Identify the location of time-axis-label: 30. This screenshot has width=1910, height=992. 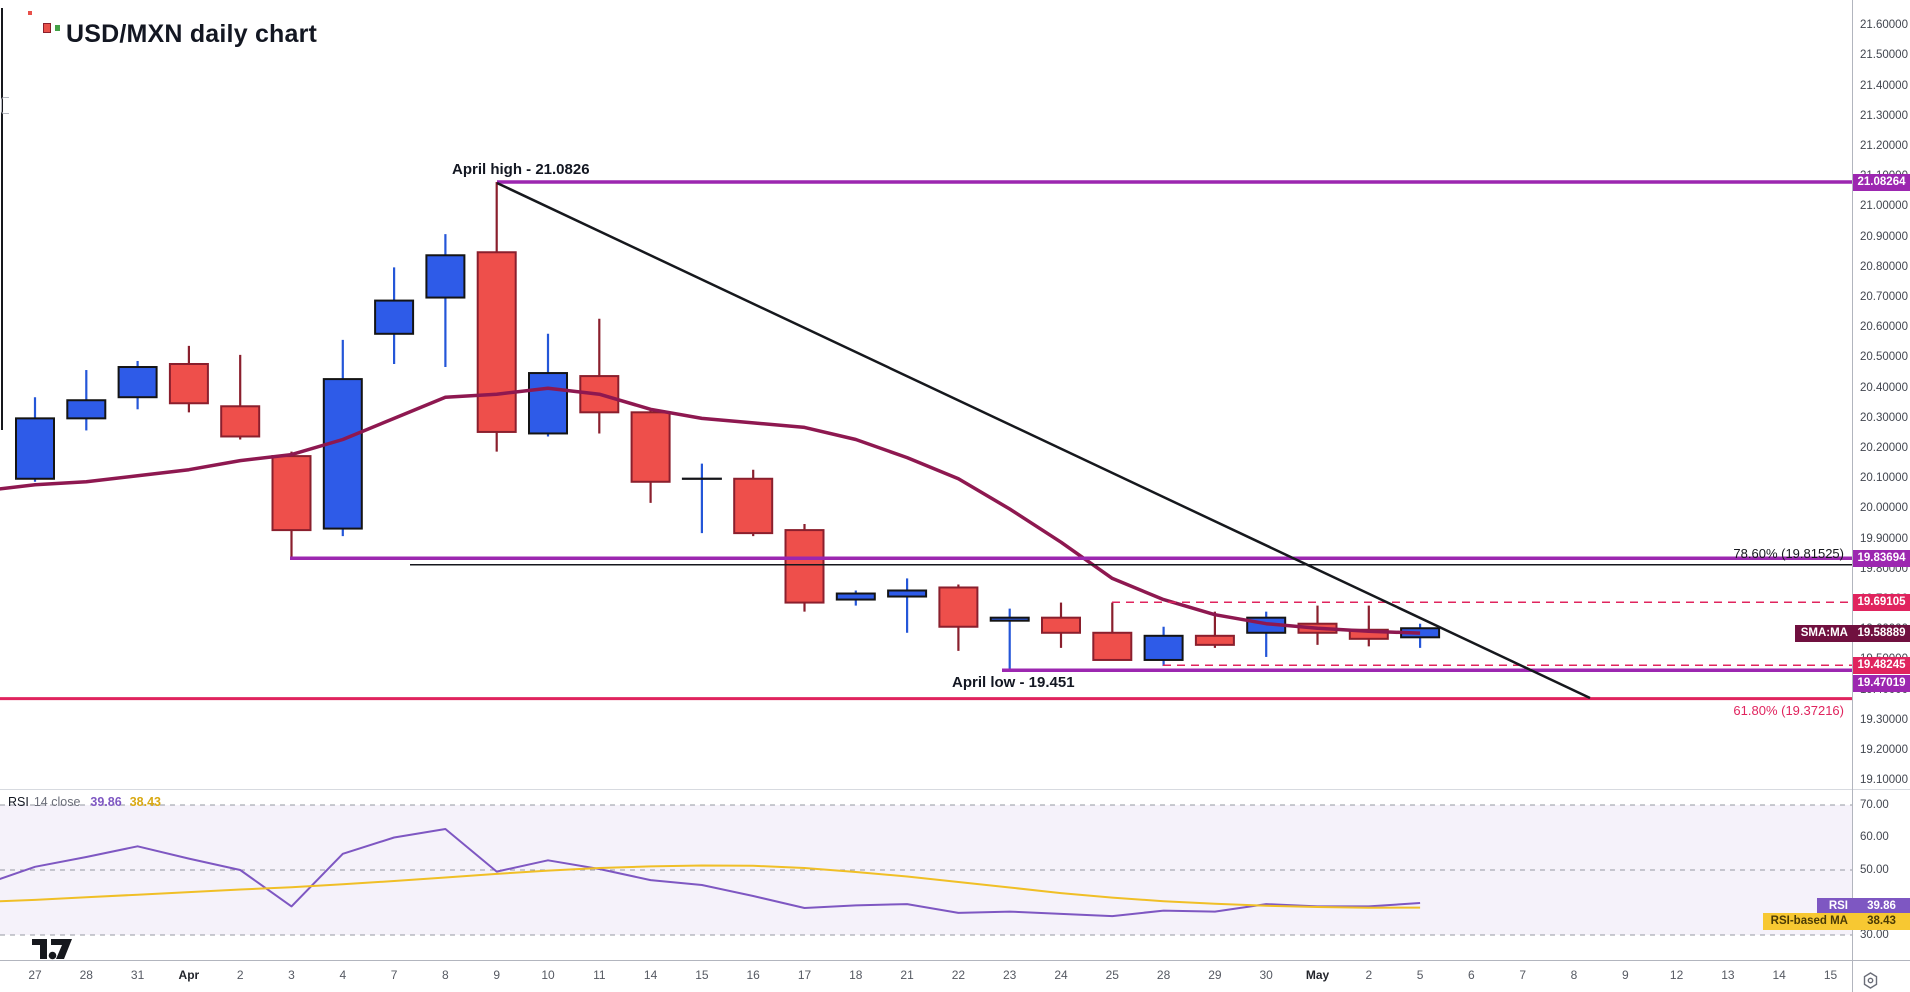
(1266, 975).